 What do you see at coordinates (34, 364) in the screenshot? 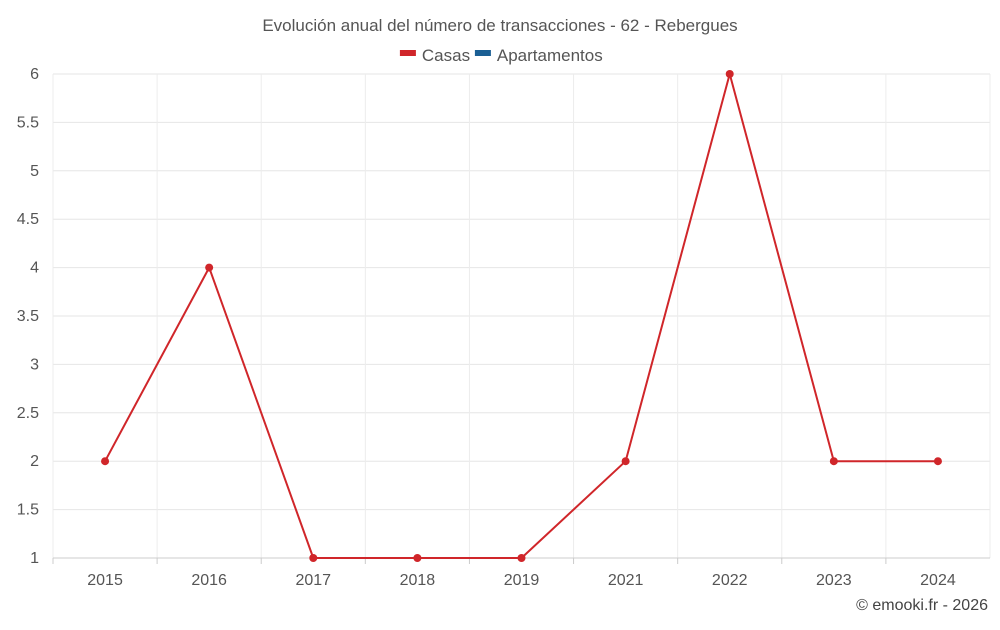
I see `y-tick-label: 3` at bounding box center [34, 364].